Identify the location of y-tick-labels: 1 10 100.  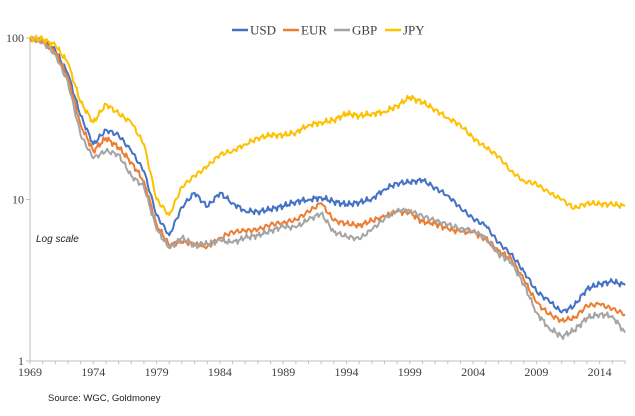
(18, 199).